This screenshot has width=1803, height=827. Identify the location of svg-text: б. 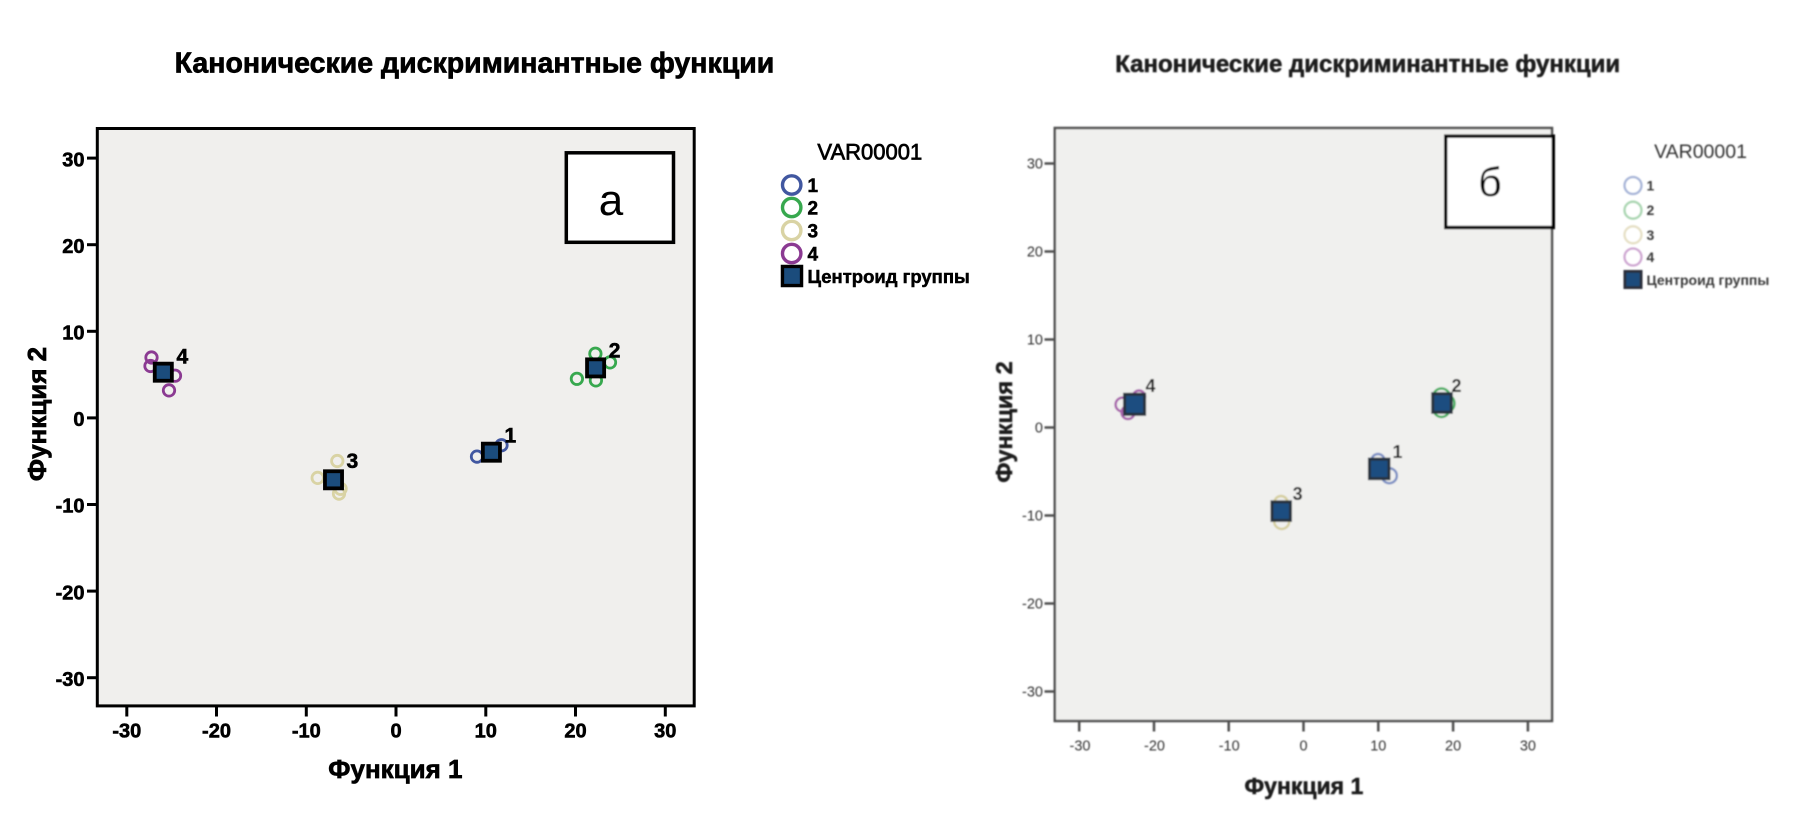
(1489, 182).